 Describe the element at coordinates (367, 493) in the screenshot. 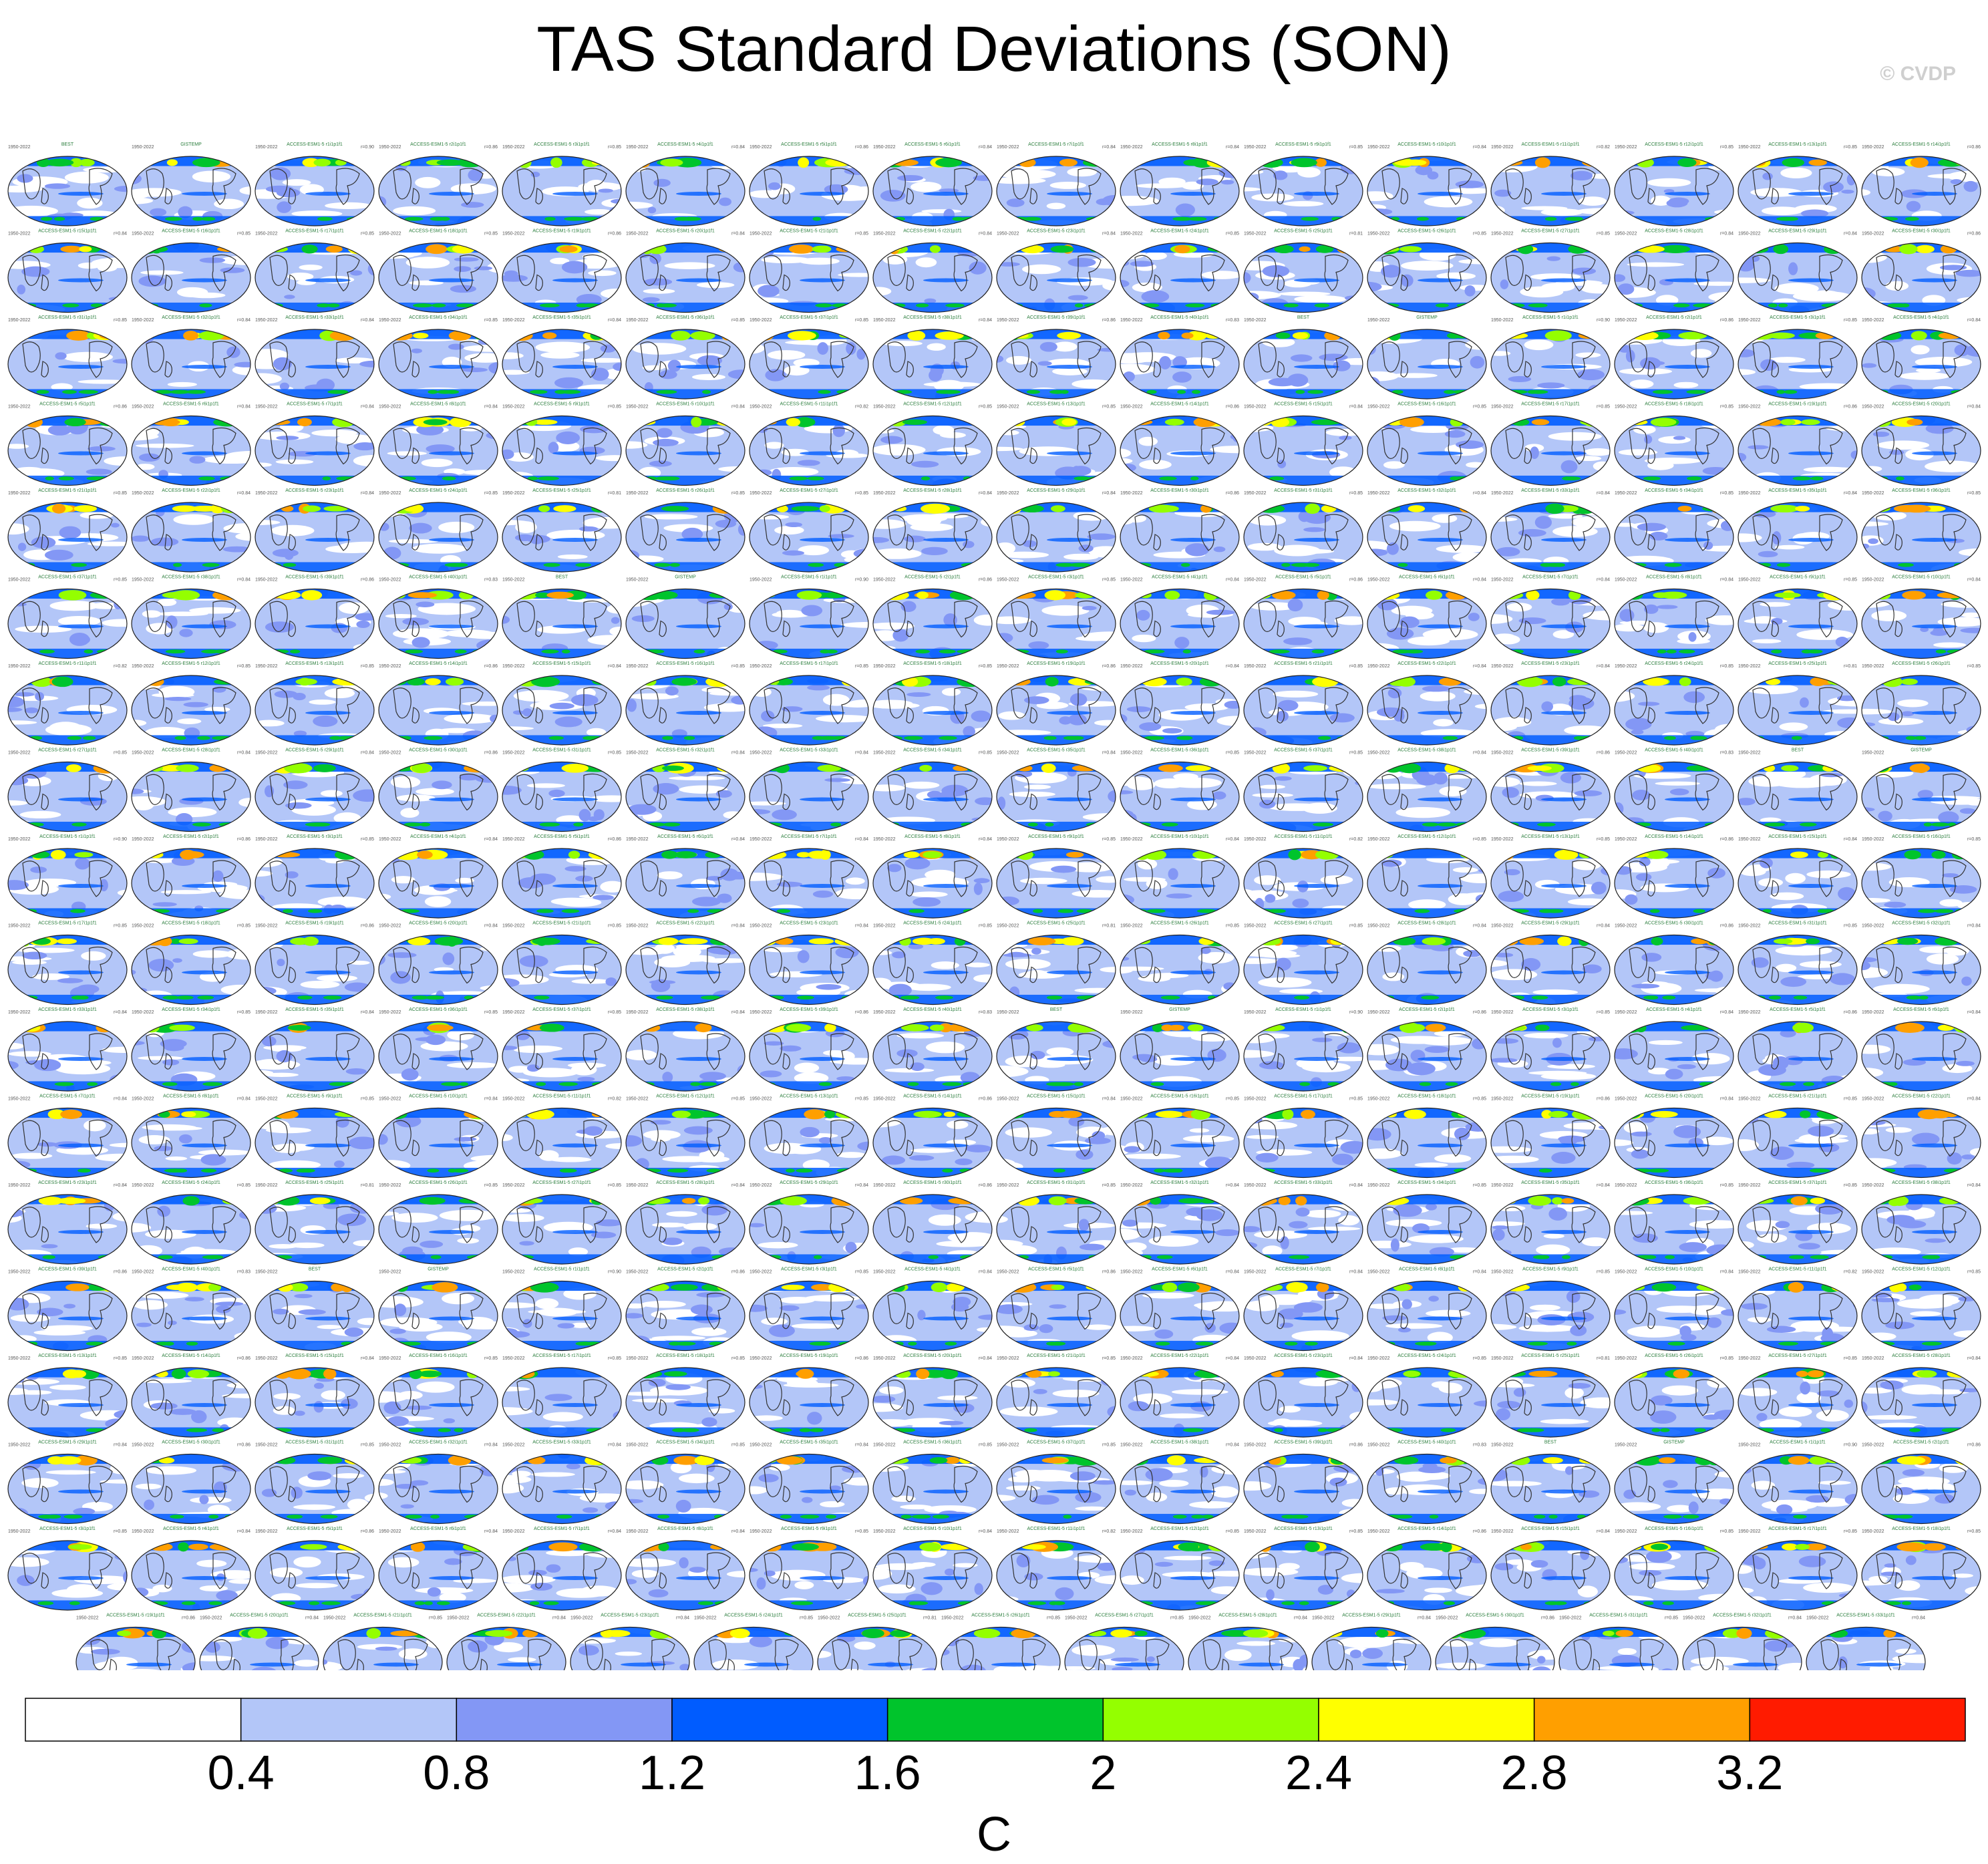

I see `panel-value: r=0.84` at that location.